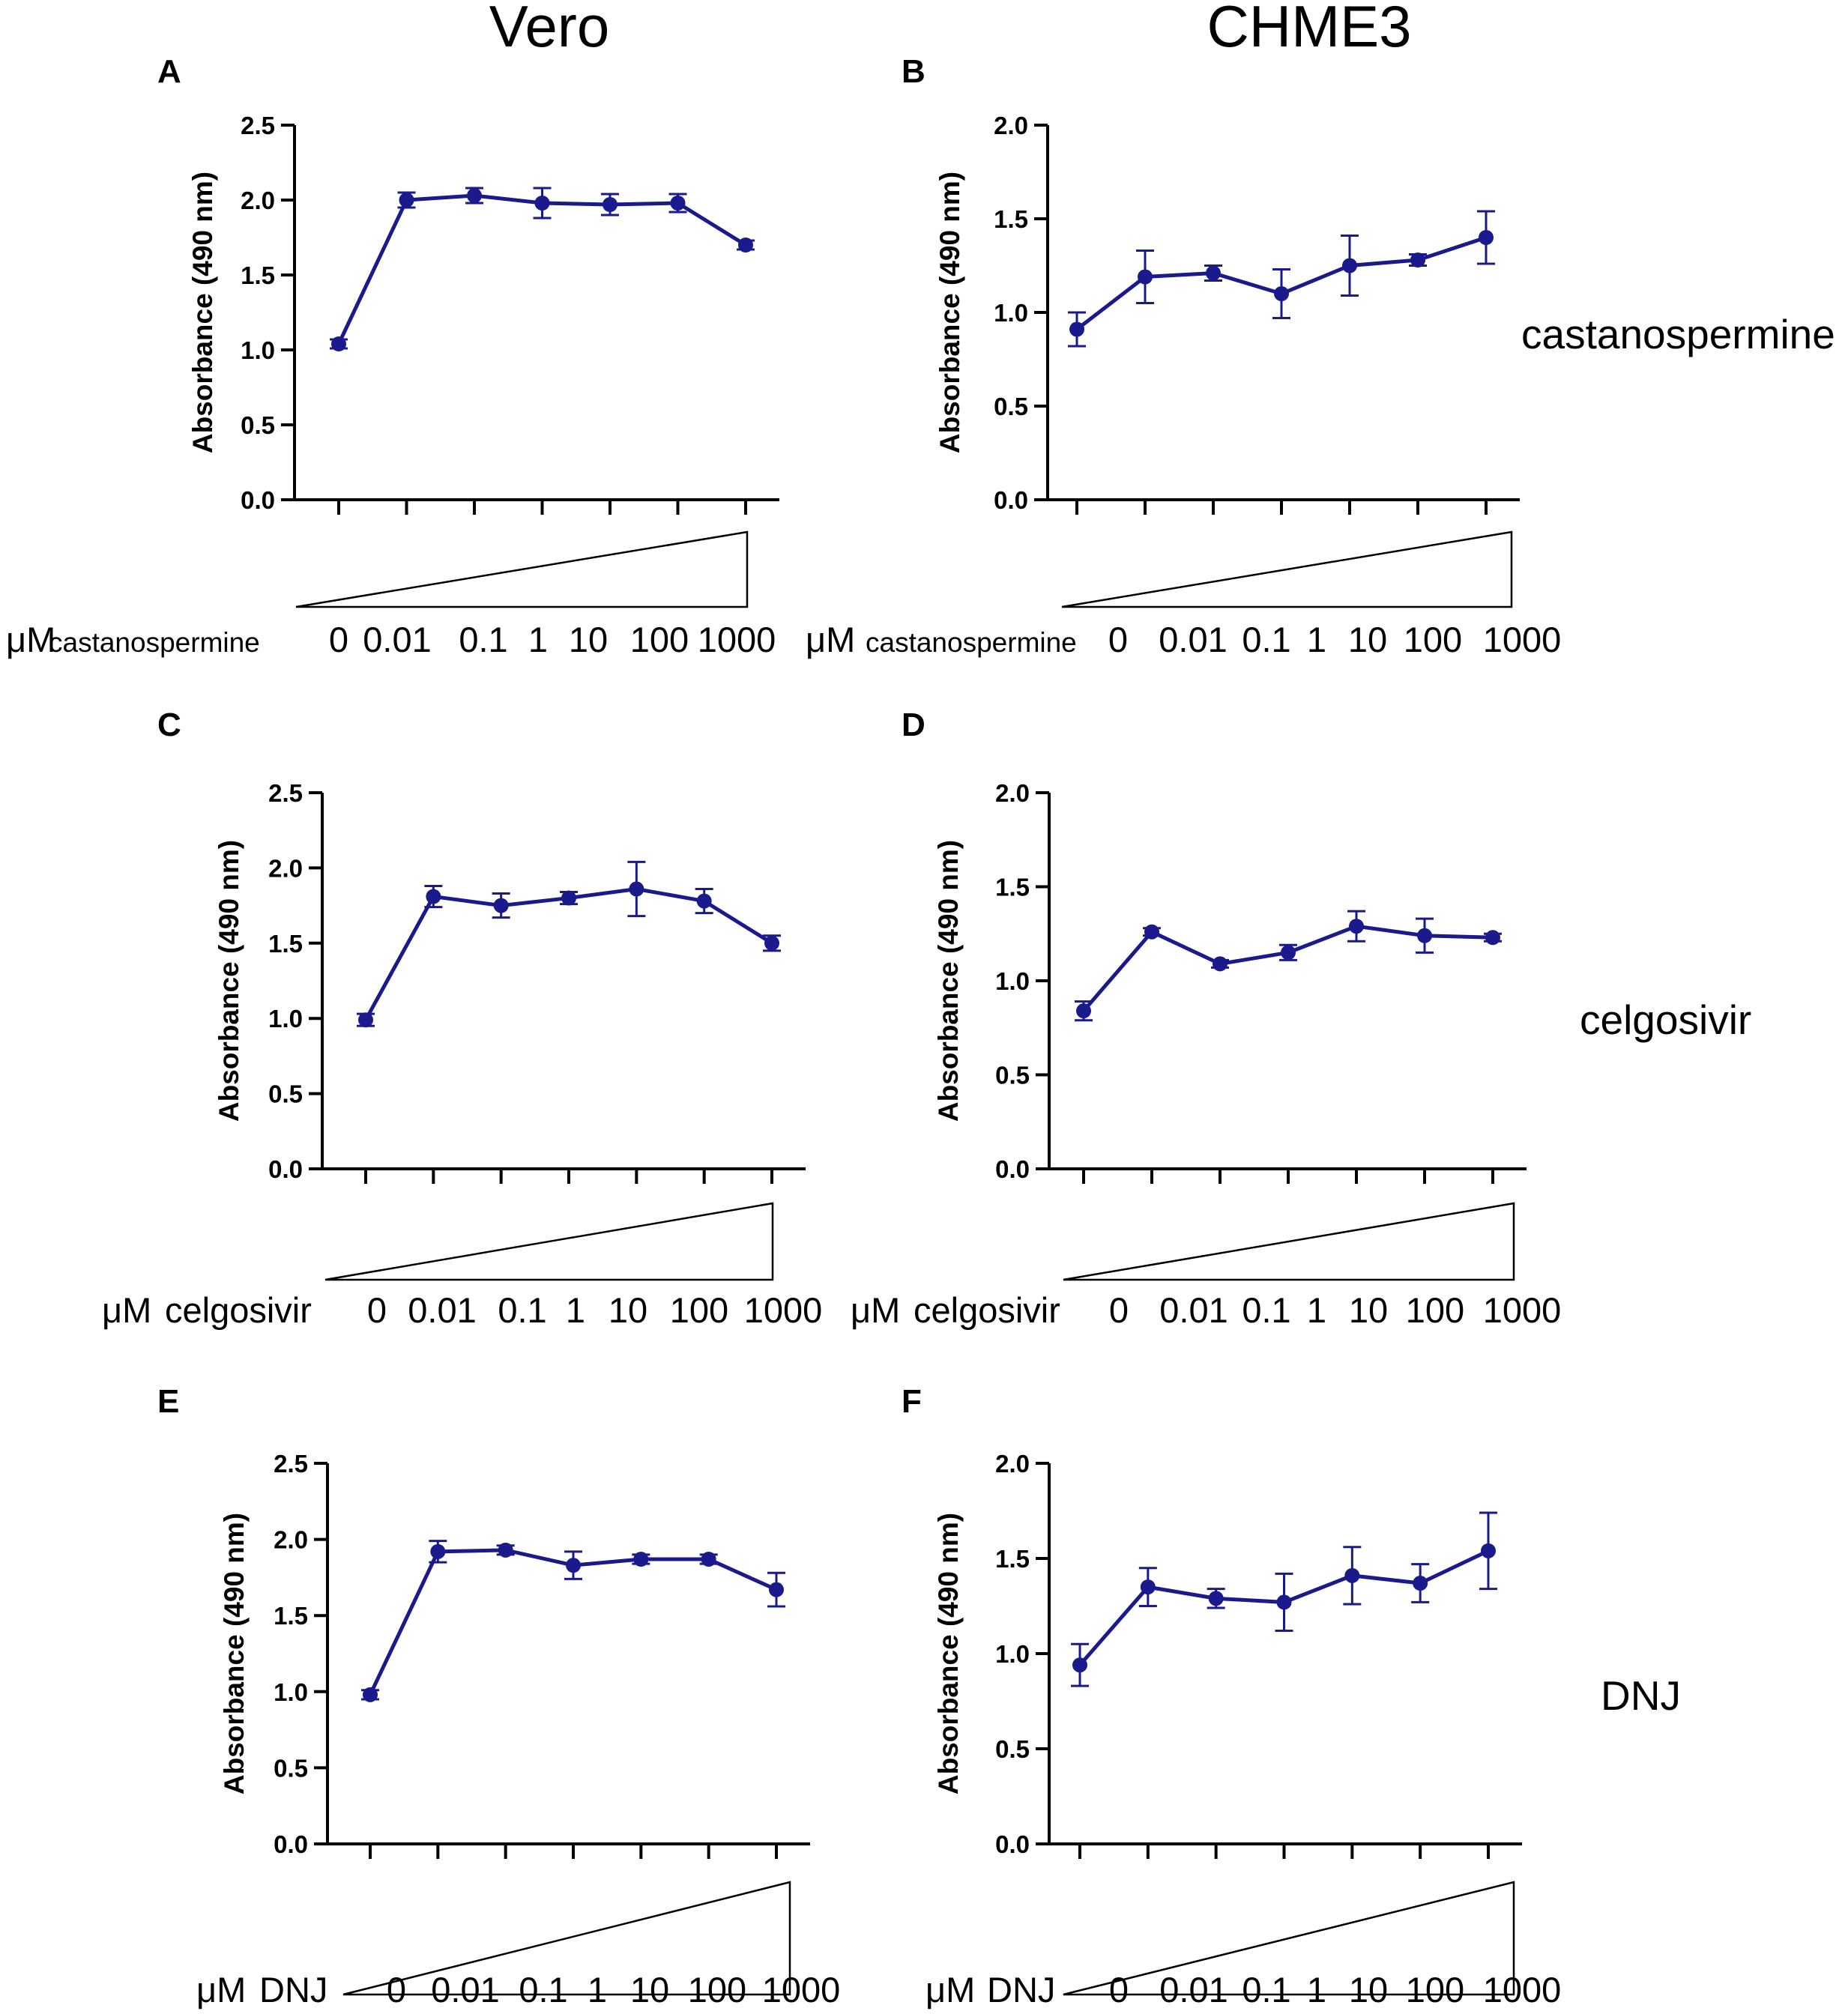 Image resolution: width=1848 pixels, height=2014 pixels. I want to click on concentration-label-c: 0, so click(377, 1310).